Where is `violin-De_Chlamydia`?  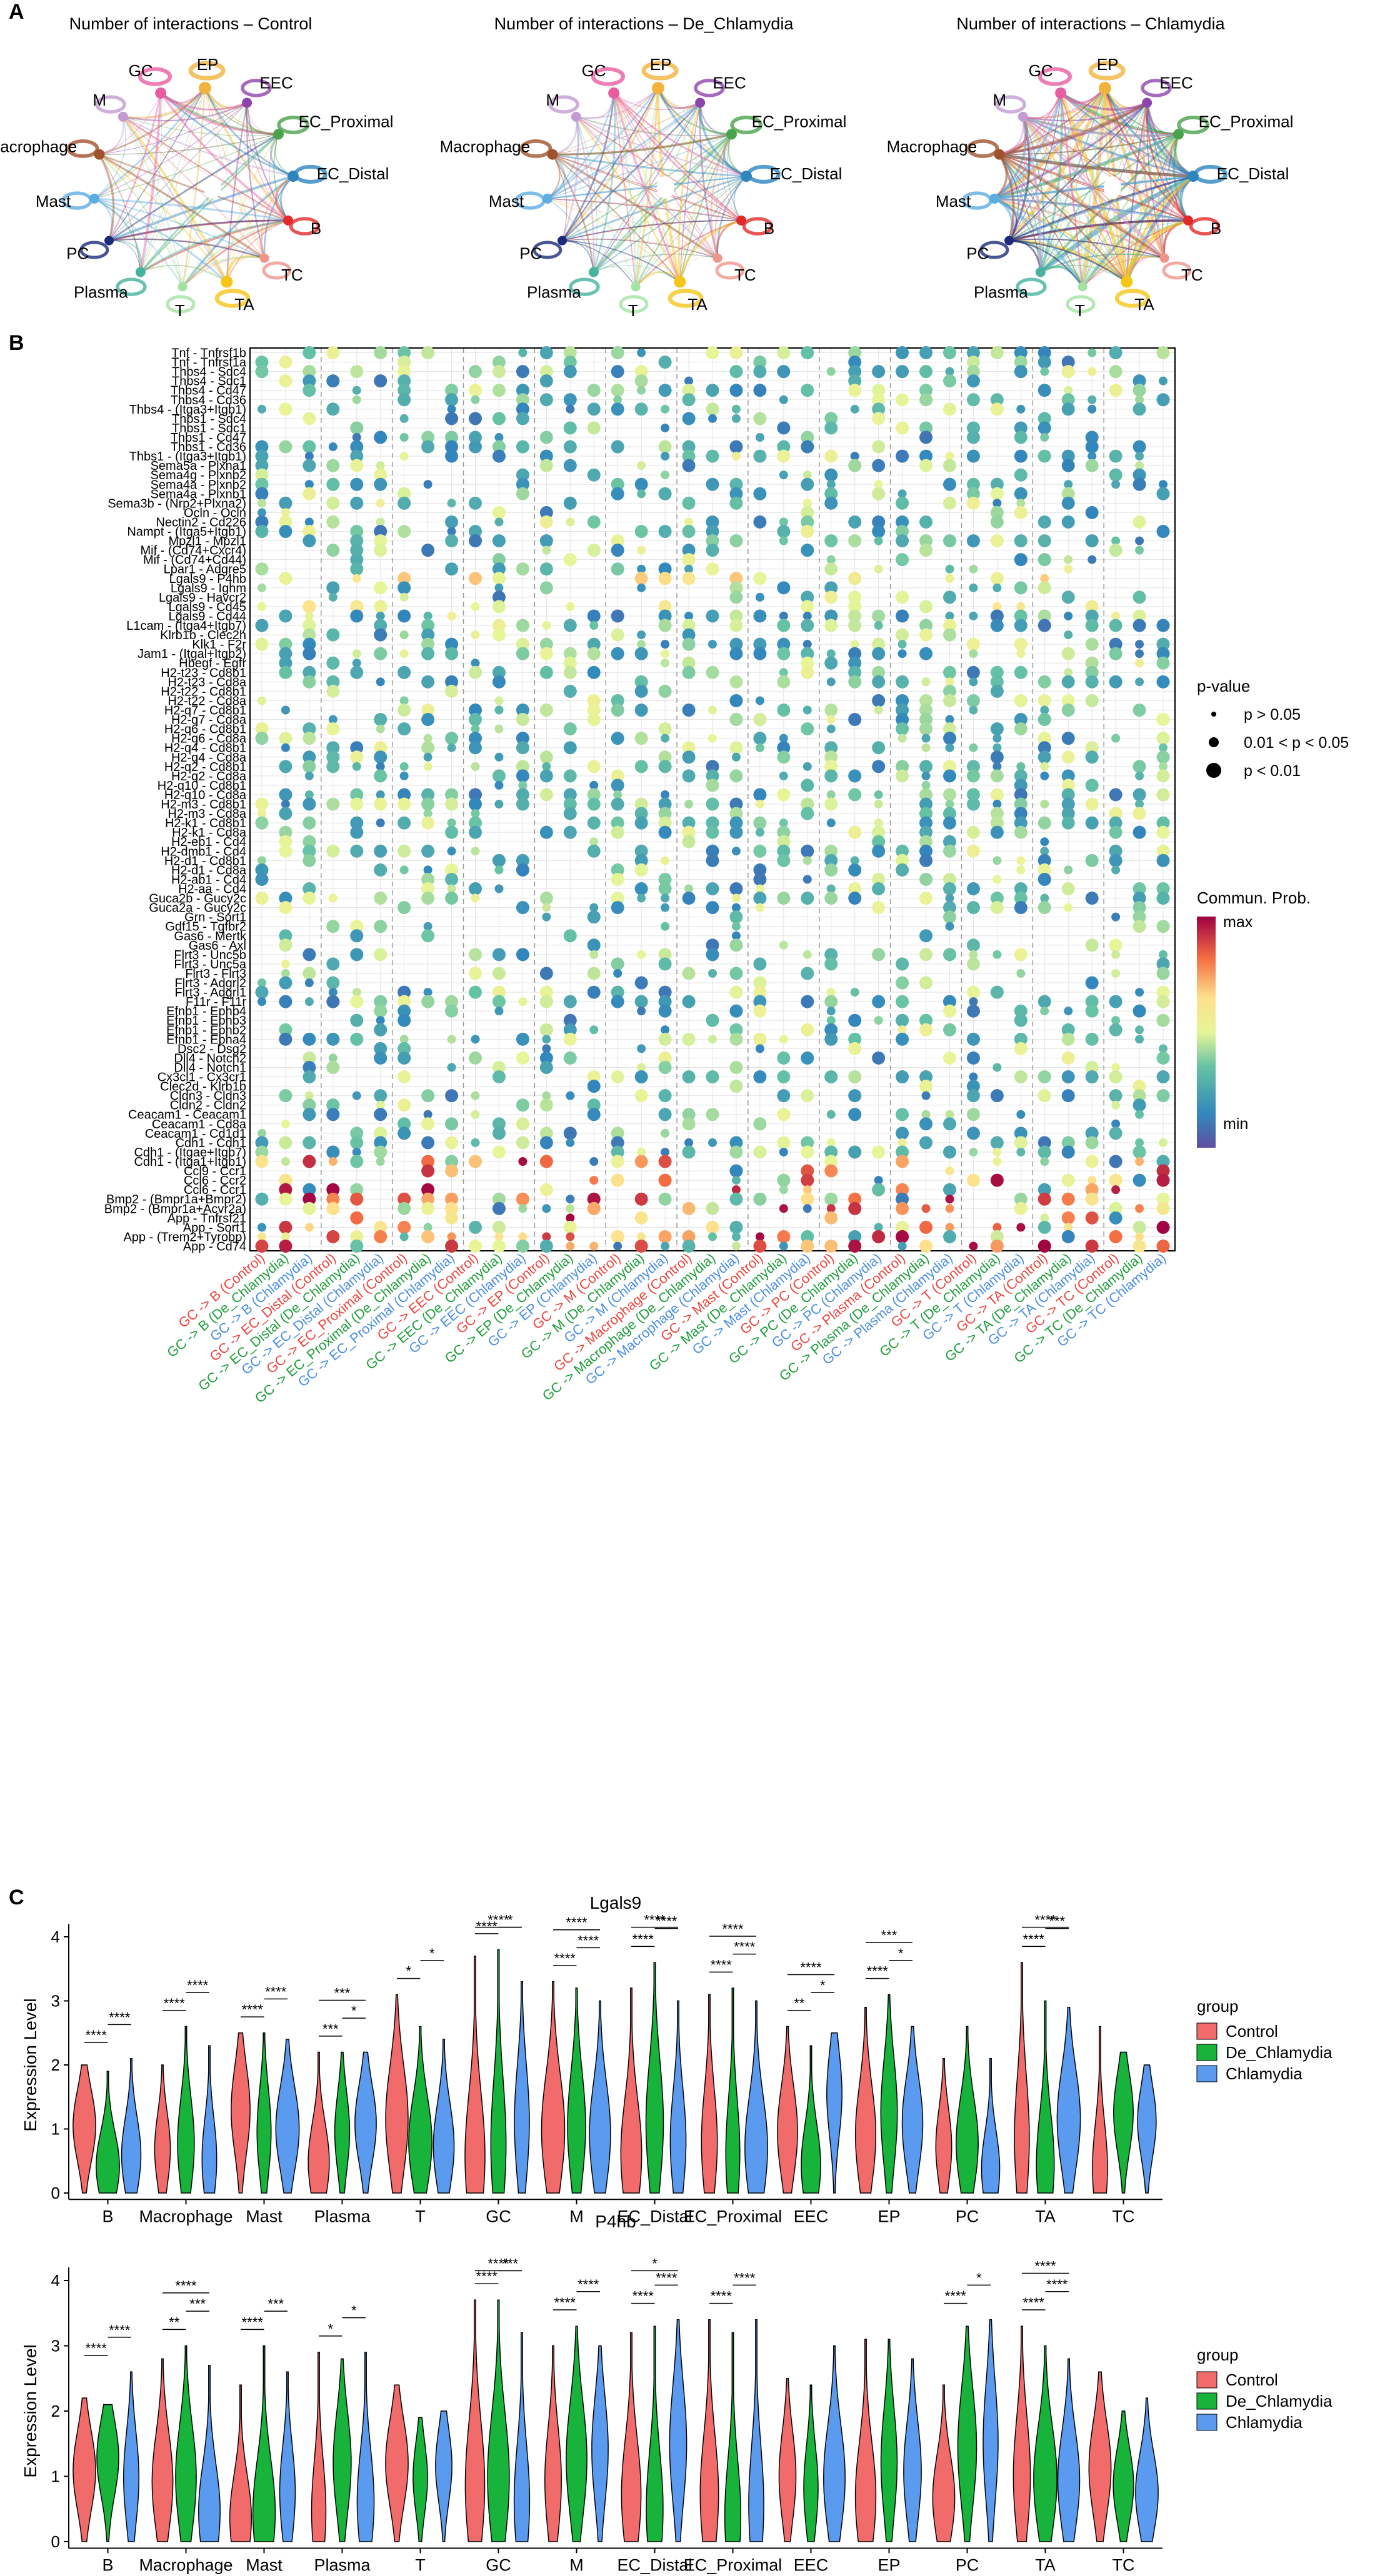
violin-De_Chlamydia is located at coordinates (967, 2433).